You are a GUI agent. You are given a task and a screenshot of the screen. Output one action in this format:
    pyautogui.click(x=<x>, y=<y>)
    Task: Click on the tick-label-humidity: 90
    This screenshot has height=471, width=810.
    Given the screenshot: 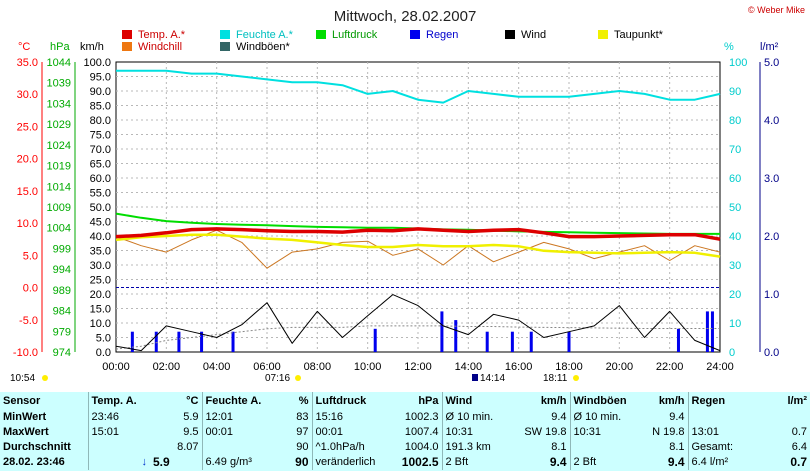 What is the action you would take?
    pyautogui.click(x=735, y=92)
    